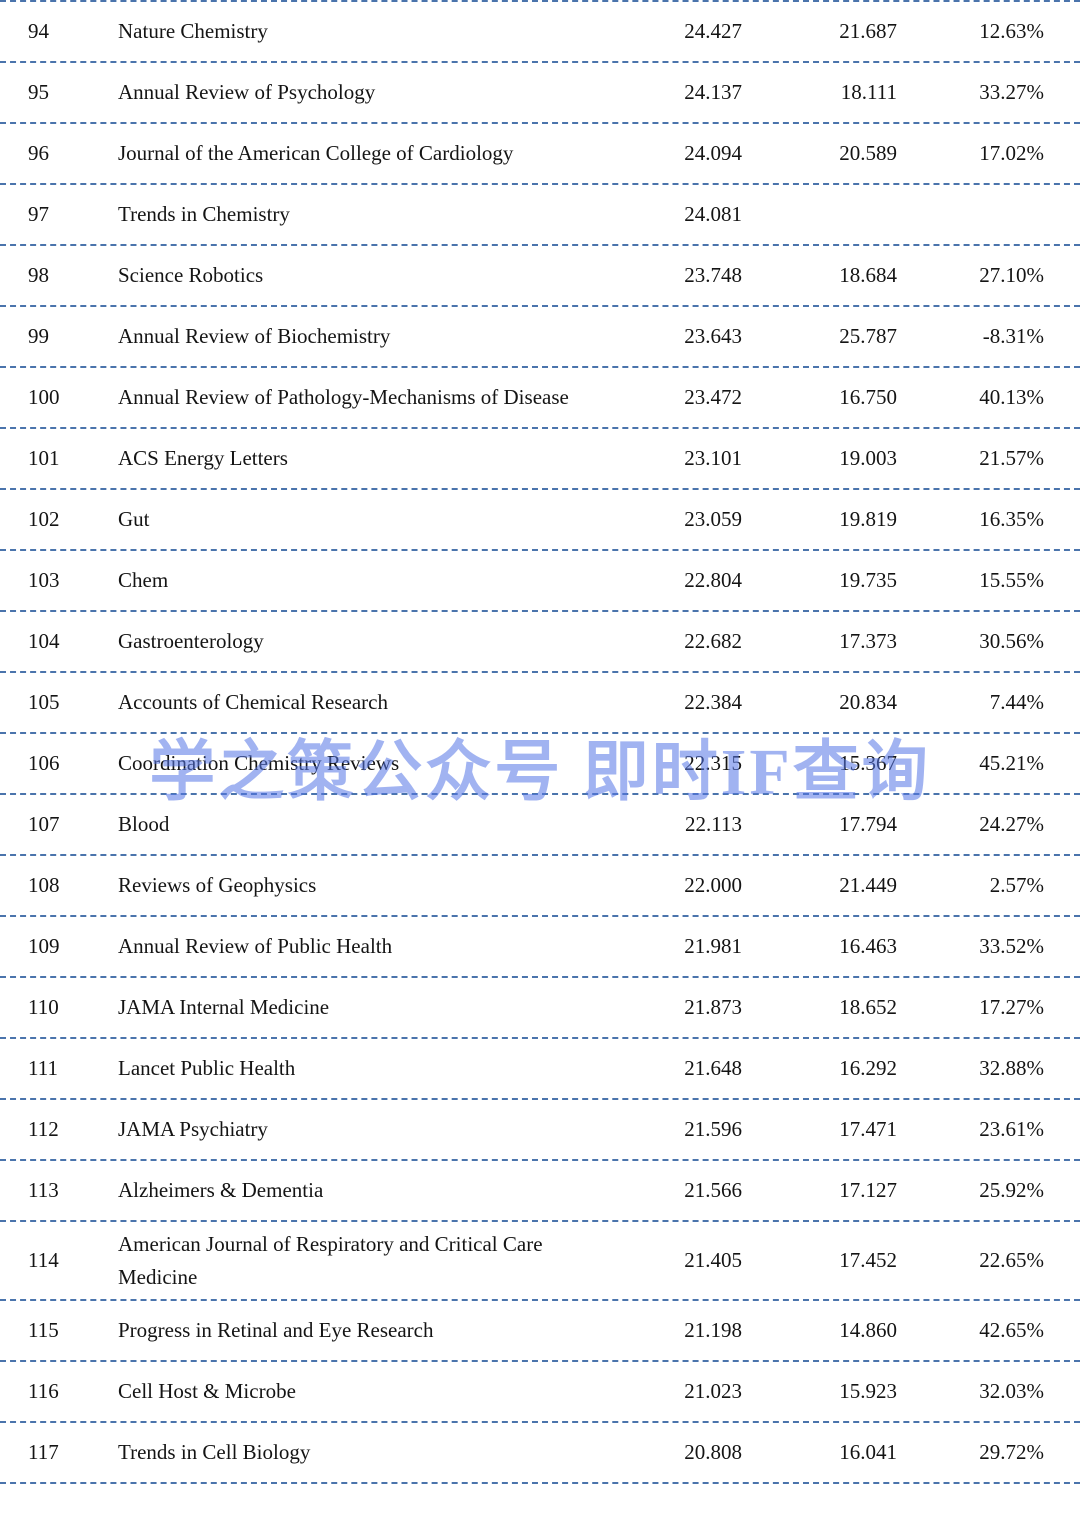 The image size is (1080, 1527). I want to click on previous-impact-factor-cell: 20.834, so click(868, 702).